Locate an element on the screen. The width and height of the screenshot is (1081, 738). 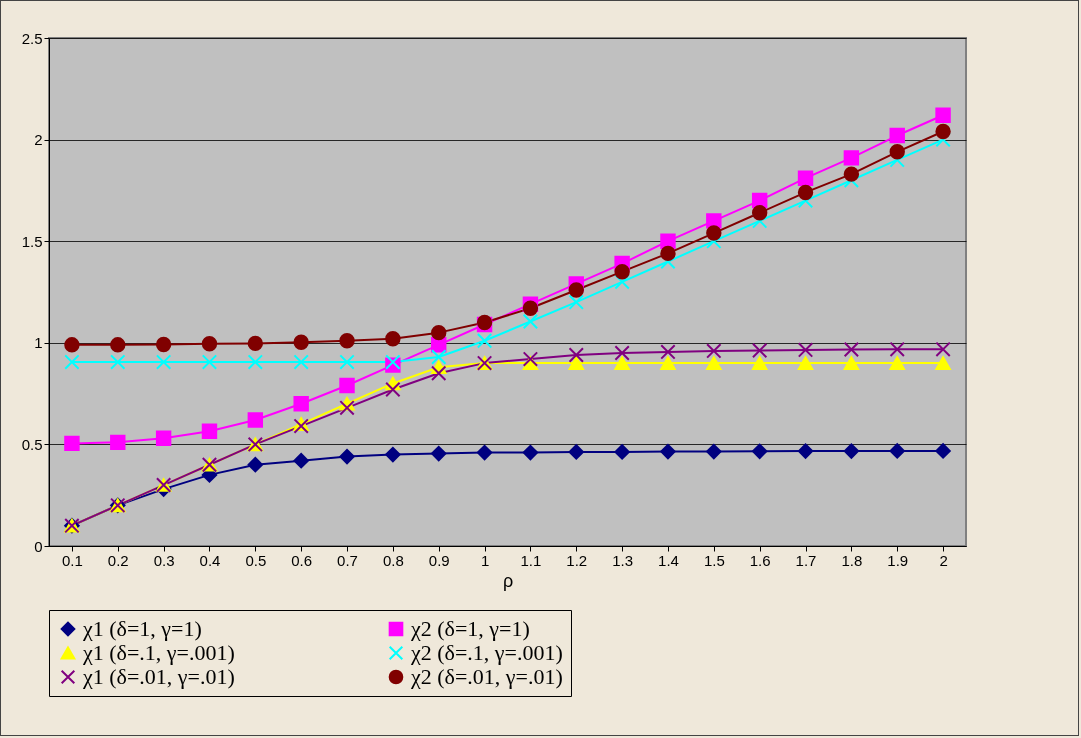
legend-label: χ1 (δ=.01, γ=.01) is located at coordinates (158, 676).